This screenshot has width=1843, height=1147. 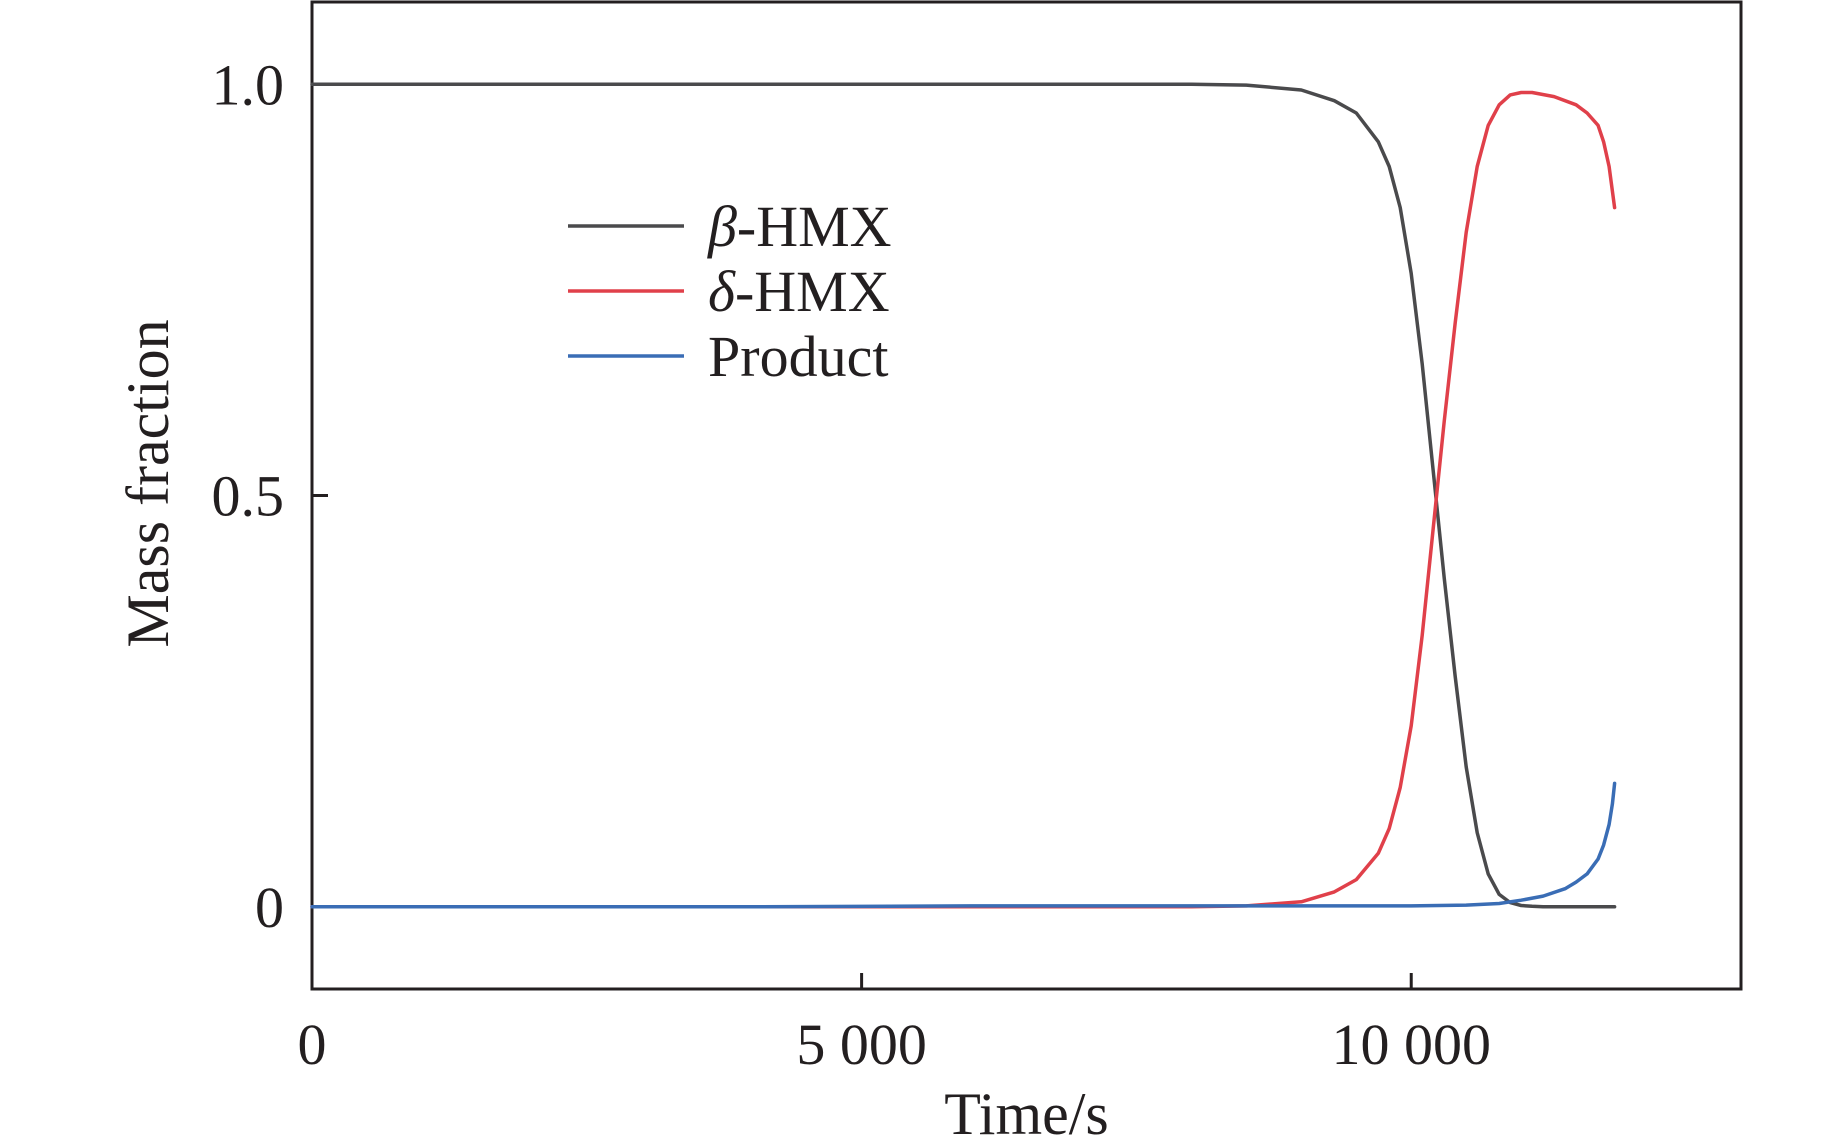 What do you see at coordinates (861, 1044) in the screenshot?
I see `x-tick-label: 5 000` at bounding box center [861, 1044].